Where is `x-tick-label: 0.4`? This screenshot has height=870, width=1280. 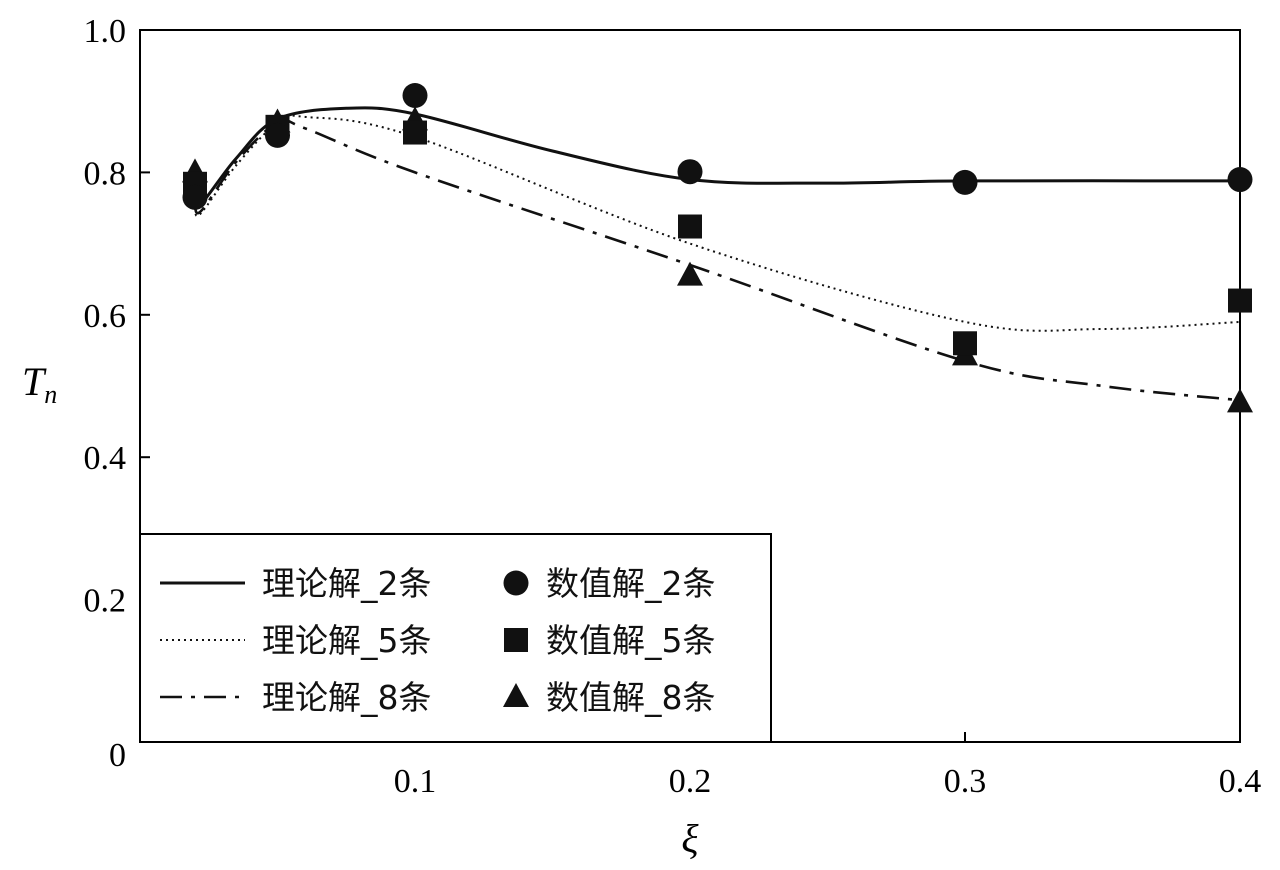 x-tick-label: 0.4 is located at coordinates (1240, 781).